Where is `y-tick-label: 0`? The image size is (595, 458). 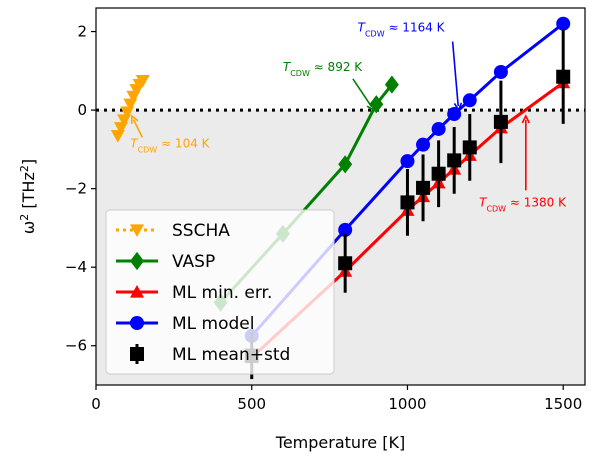
y-tick-label: 0 is located at coordinates (82, 110).